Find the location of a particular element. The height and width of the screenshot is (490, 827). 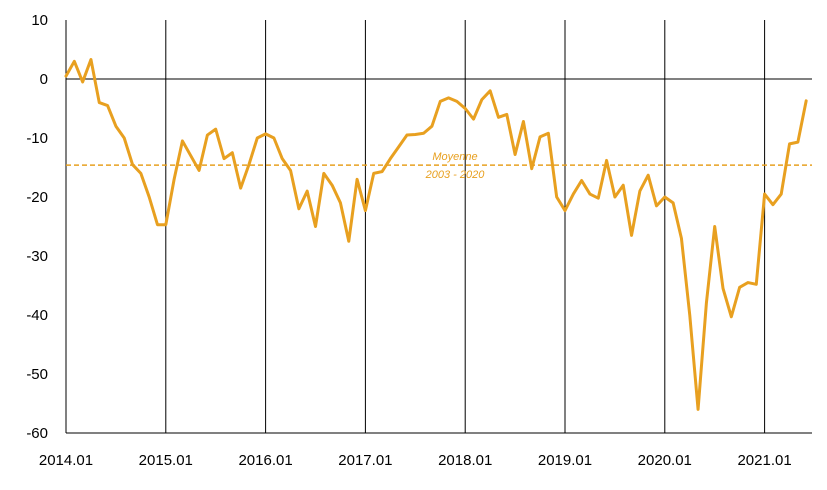

y-tick-label: -30 is located at coordinates (37, 256).